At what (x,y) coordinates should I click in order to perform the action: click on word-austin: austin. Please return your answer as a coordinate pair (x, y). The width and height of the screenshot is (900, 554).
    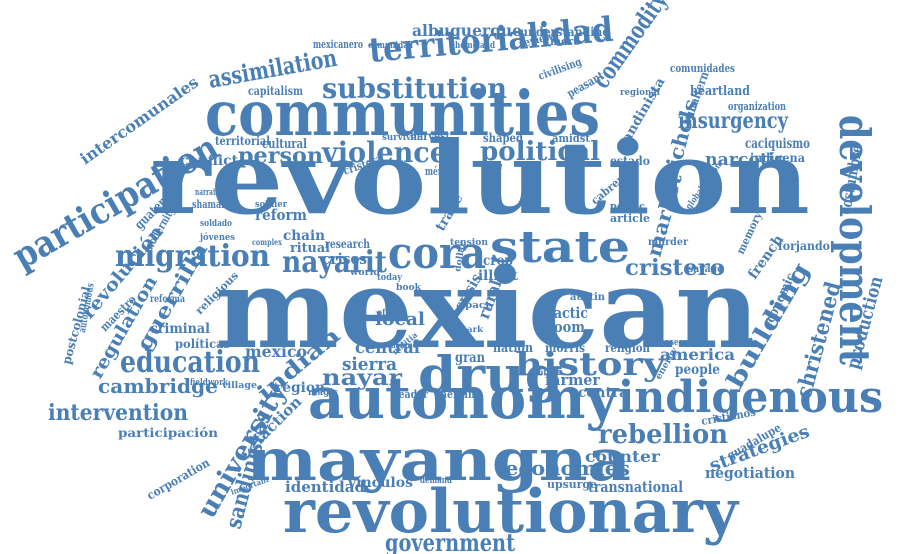
    Looking at the image, I should click on (588, 297).